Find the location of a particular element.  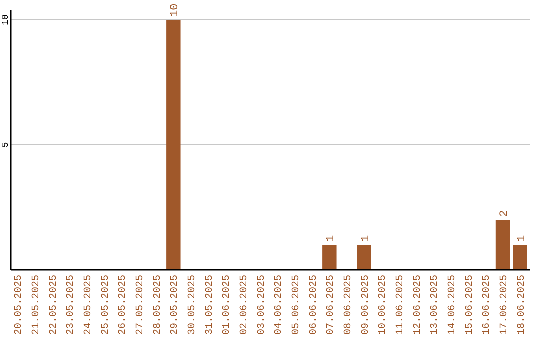

x-tick-label: 31.05.2025 is located at coordinates (210, 305).